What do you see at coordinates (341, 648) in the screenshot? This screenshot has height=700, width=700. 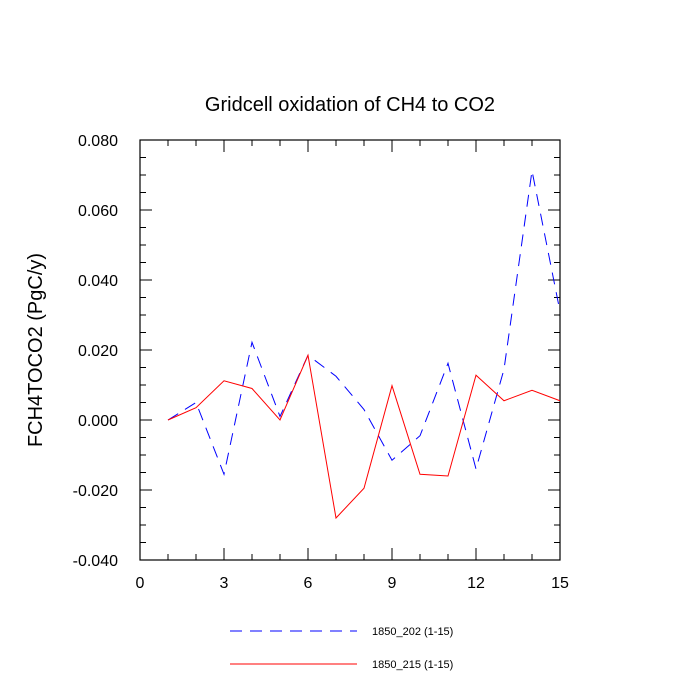 I see `legend: 1850_202 (1-15) 1850_215 (1-15)` at bounding box center [341, 648].